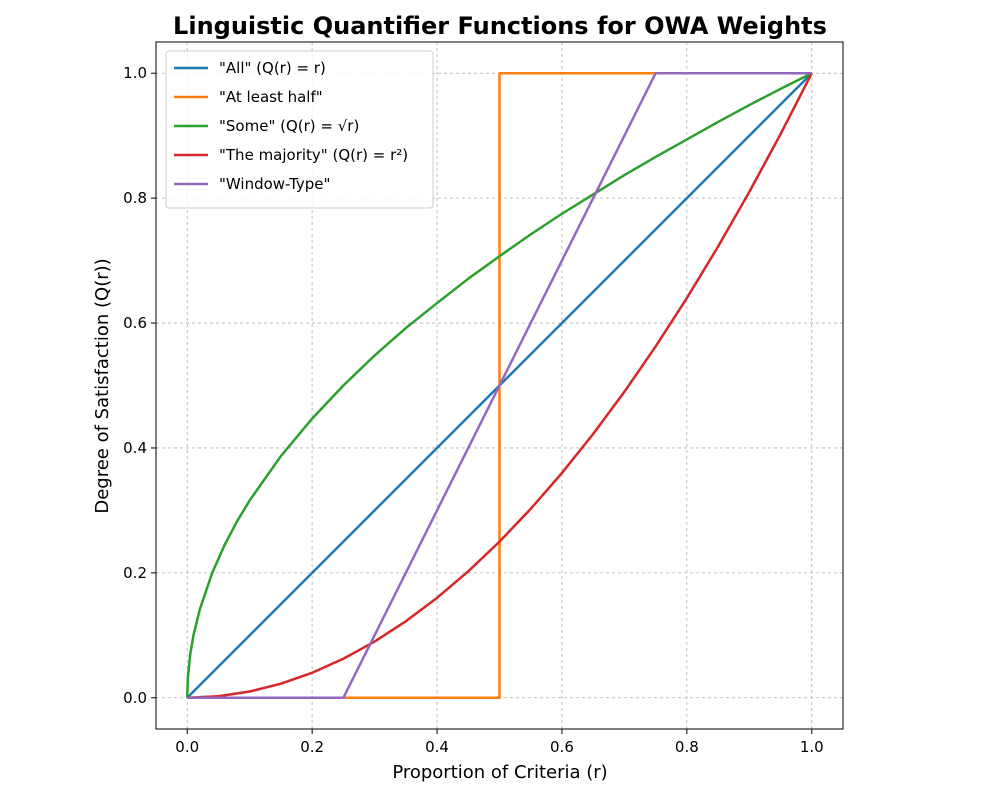 This screenshot has height=804, width=1000. What do you see at coordinates (135, 73) in the screenshot?
I see `y-tick-label: 1.0` at bounding box center [135, 73].